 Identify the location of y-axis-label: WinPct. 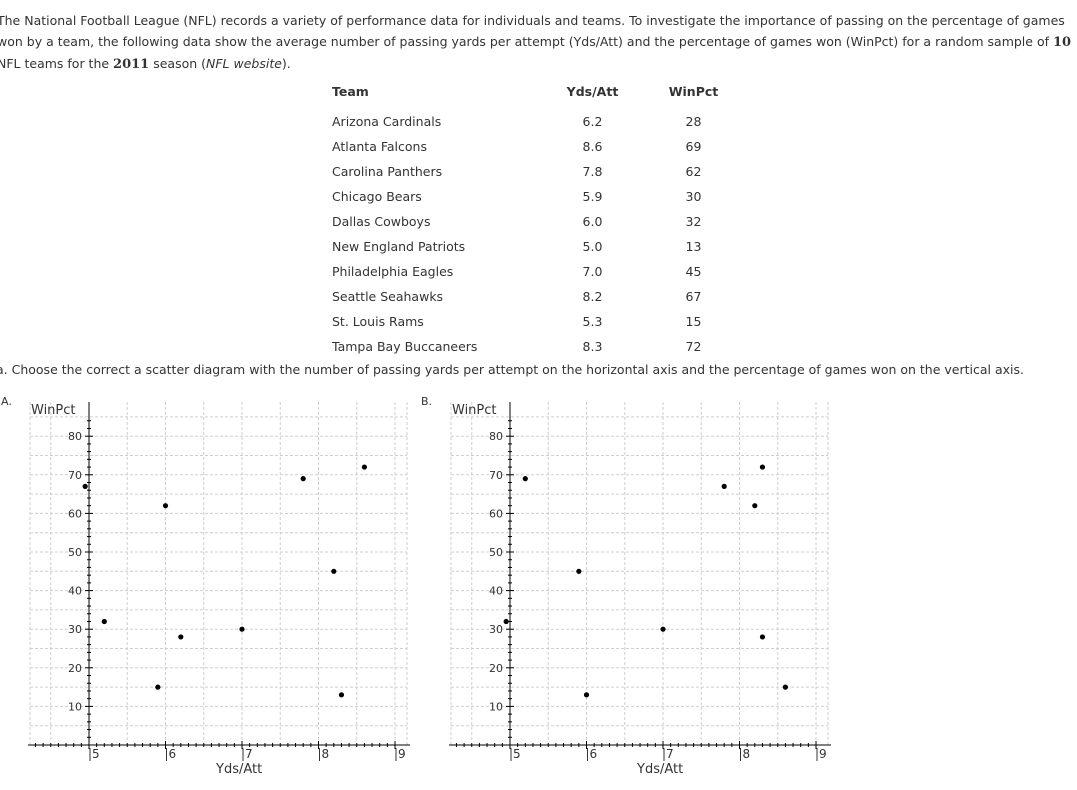
(474, 410).